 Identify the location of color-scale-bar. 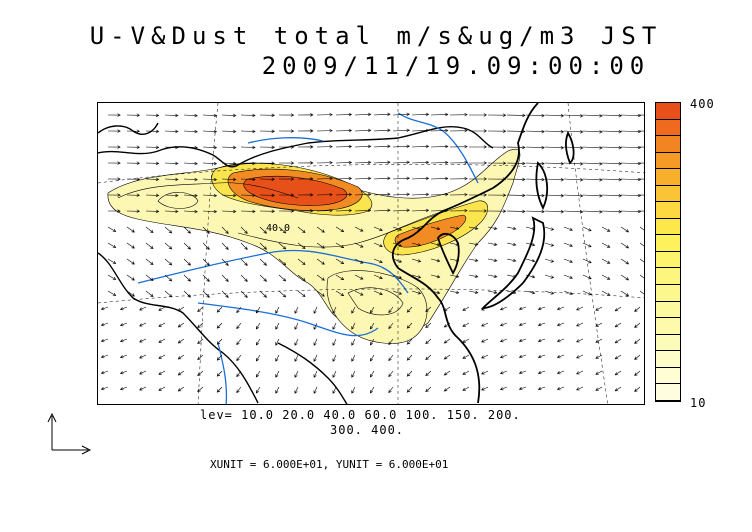
(668, 252).